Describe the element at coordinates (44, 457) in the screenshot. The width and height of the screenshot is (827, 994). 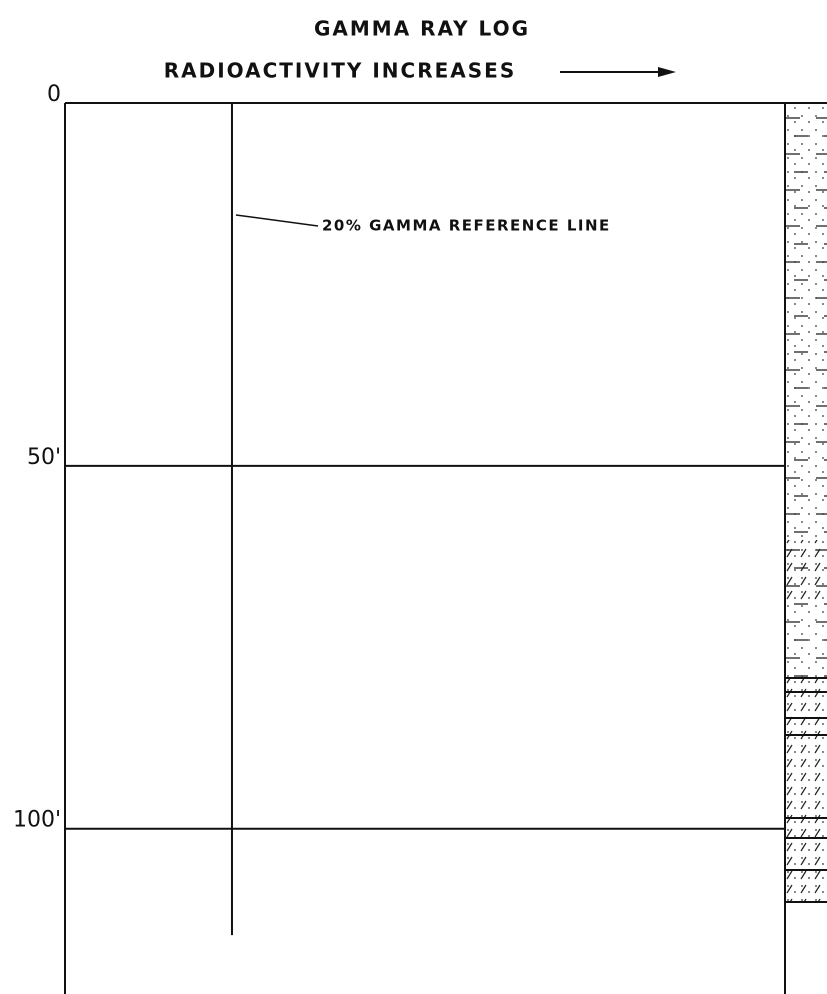
I see `y-tick-label: 50'` at that location.